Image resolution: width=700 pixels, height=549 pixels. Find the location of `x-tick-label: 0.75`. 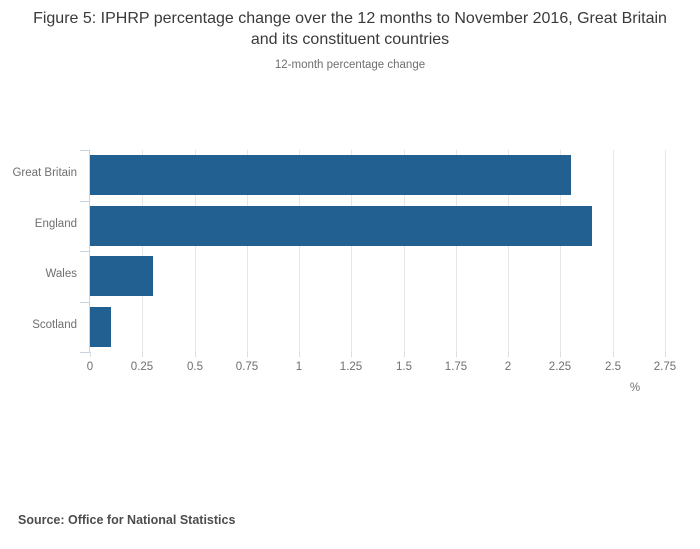

x-tick-label: 0.75 is located at coordinates (247, 367).